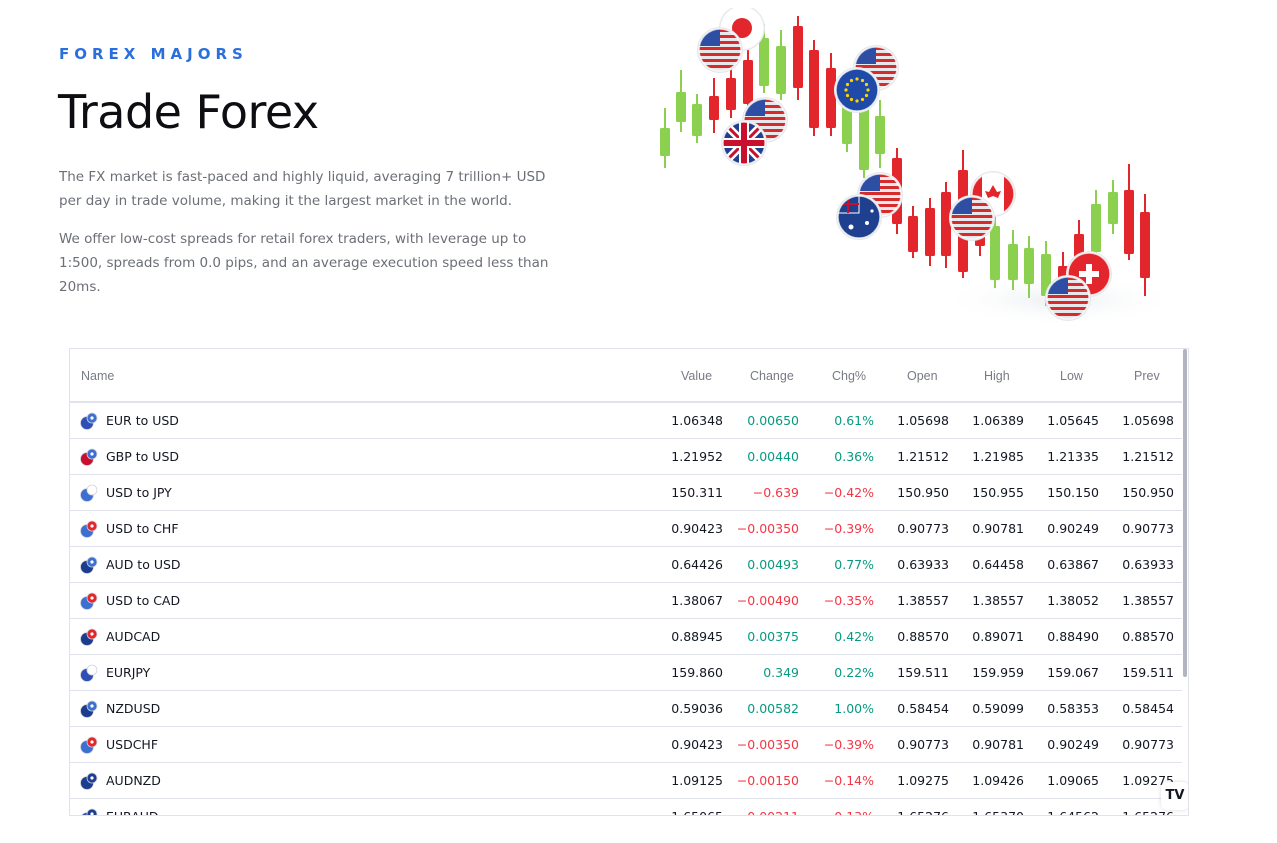 The width and height of the screenshot is (1277, 843). What do you see at coordinates (153, 54) in the screenshot?
I see `section-eyebrow: FOREX MAJORS` at bounding box center [153, 54].